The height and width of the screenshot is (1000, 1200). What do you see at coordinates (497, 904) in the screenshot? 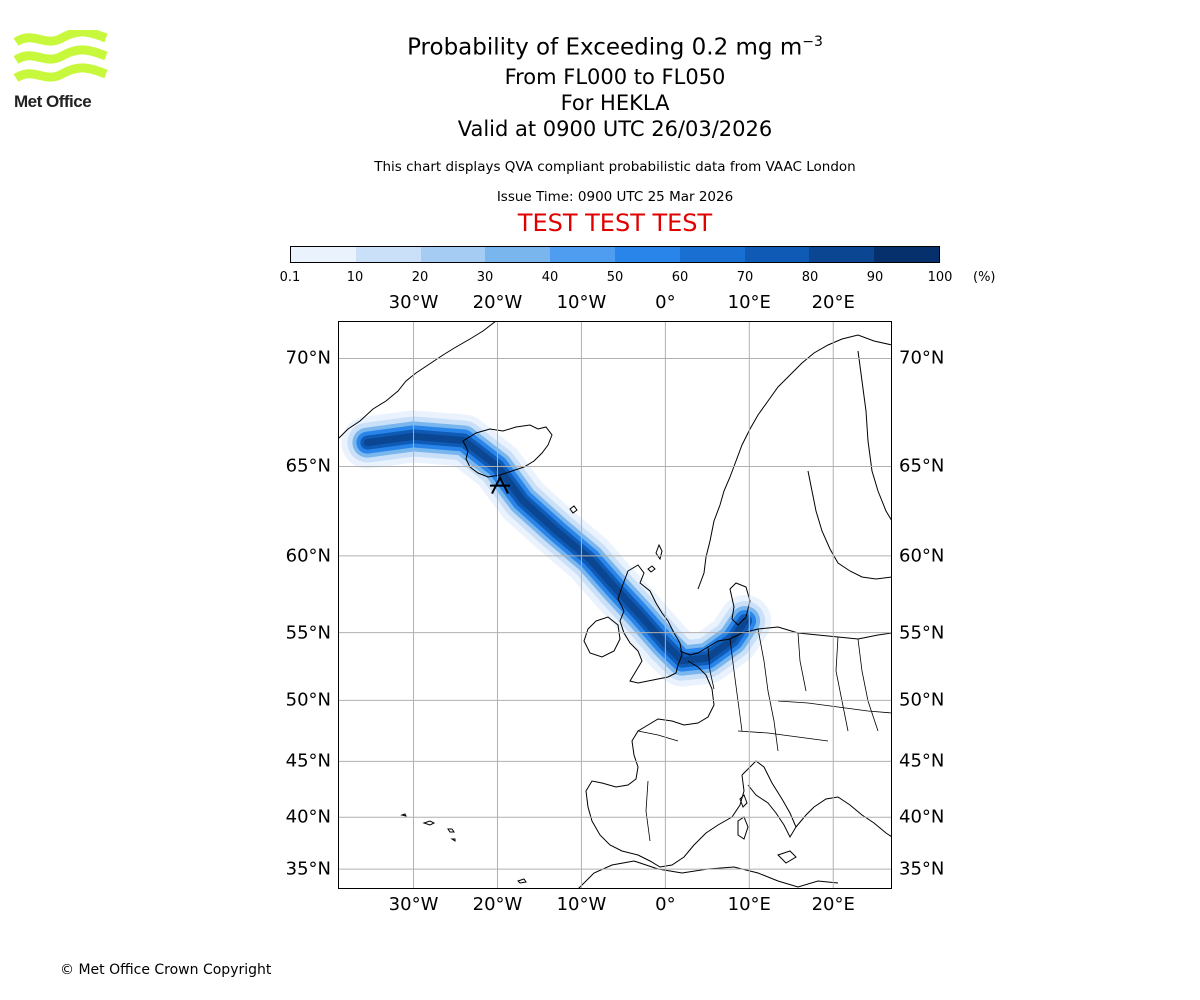
I see `bottom-lon-label: 20°W` at bounding box center [497, 904].